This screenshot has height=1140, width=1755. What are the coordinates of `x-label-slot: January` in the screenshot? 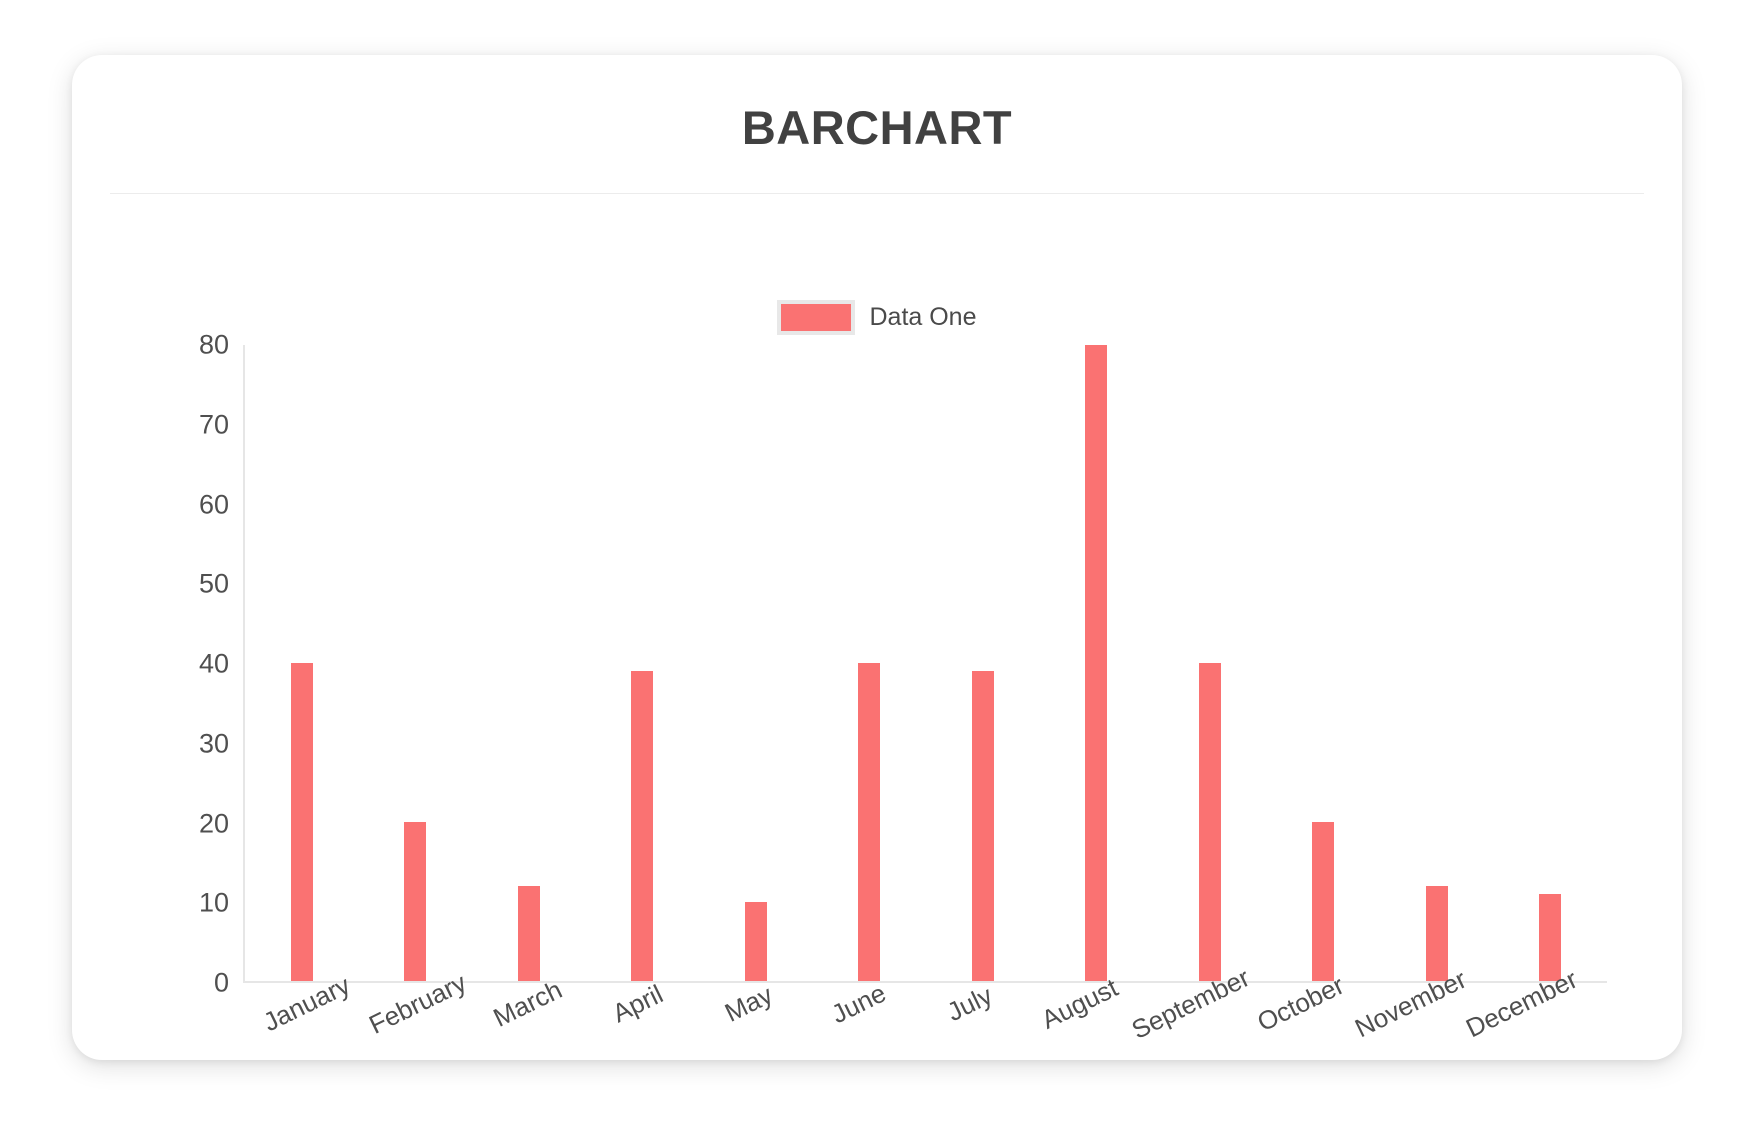 It's located at (300, 1025).